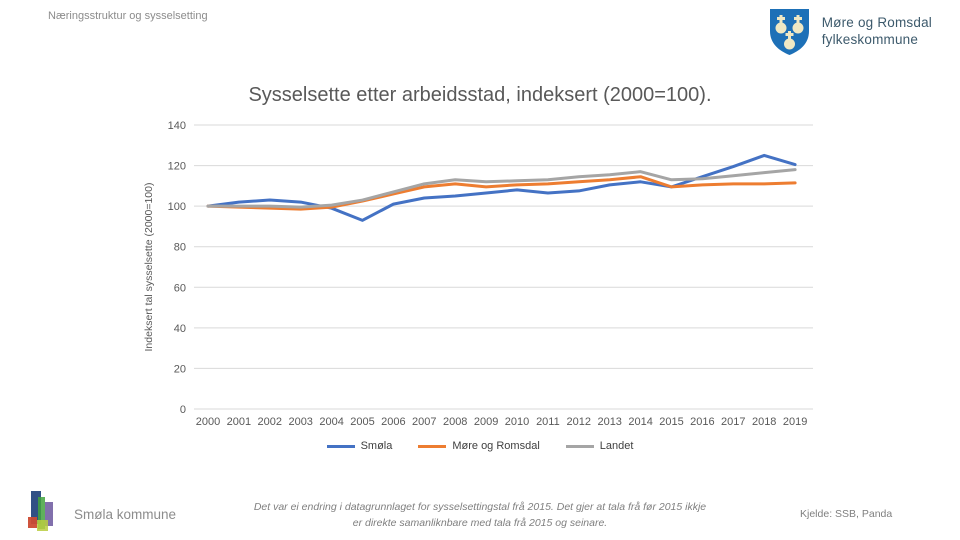 The width and height of the screenshot is (960, 540). Describe the element at coordinates (180, 248) in the screenshot. I see `y-axis-tick-label: 80` at that location.